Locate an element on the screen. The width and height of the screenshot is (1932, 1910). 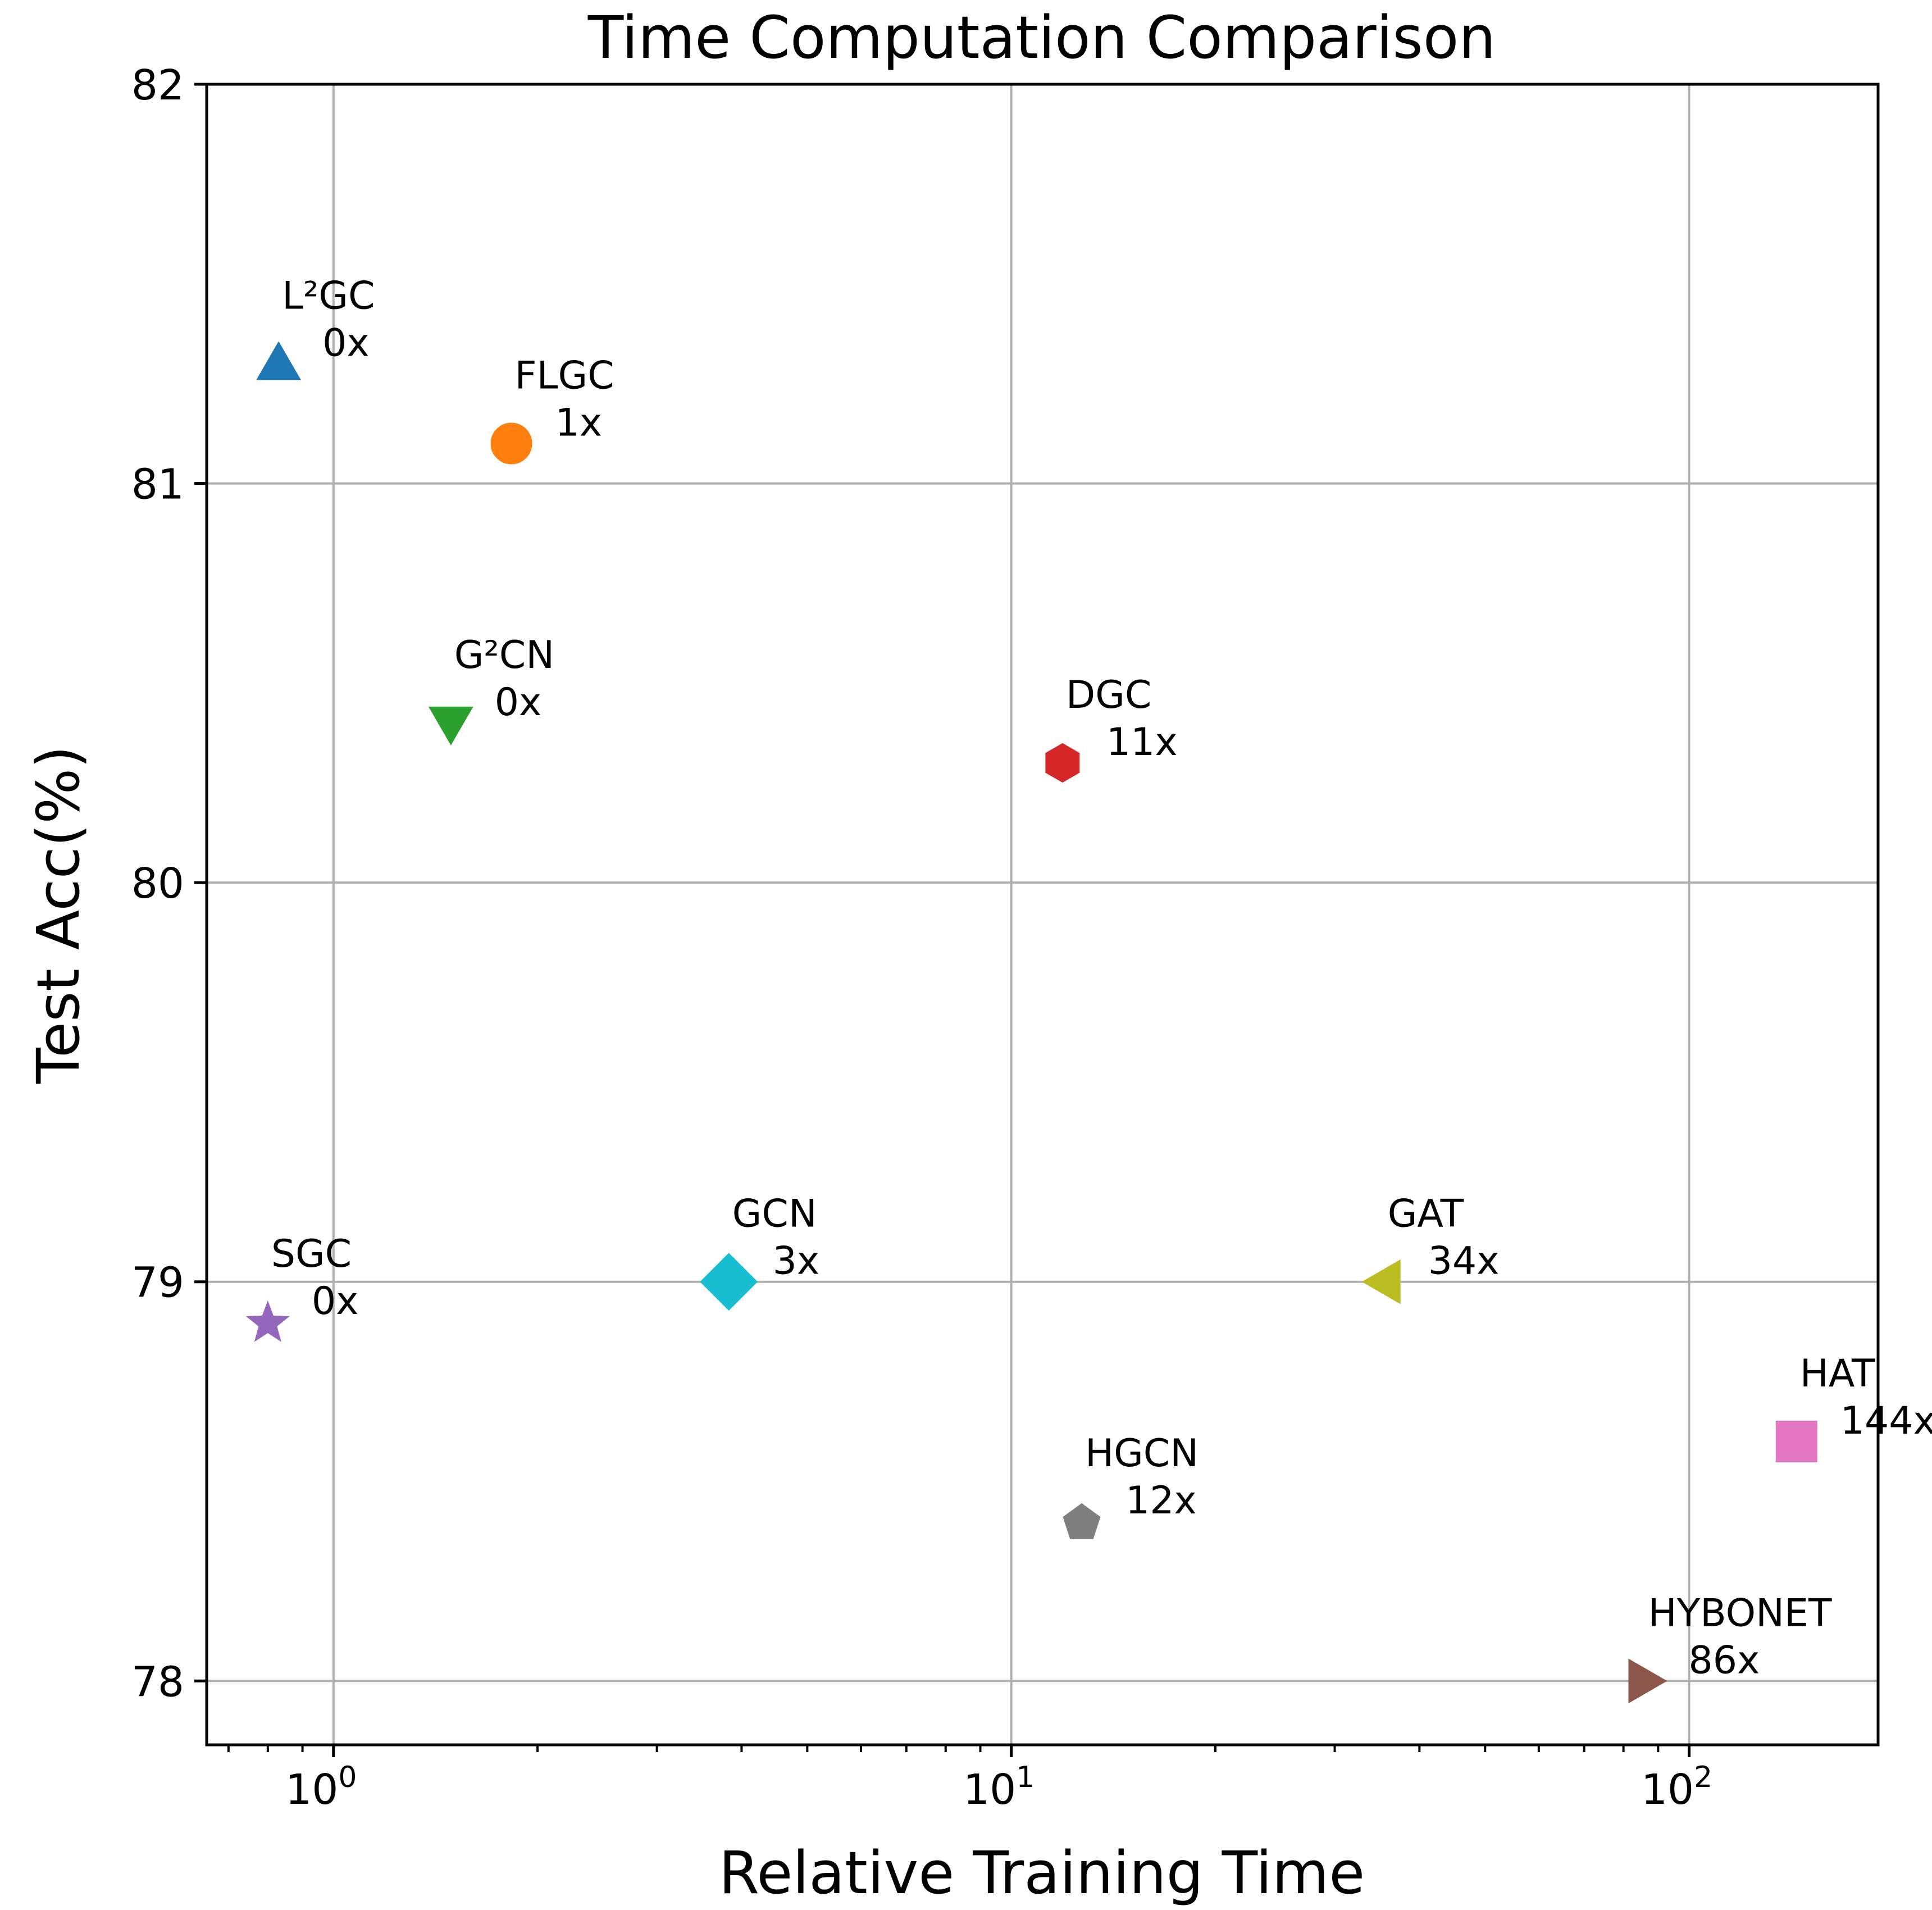
point-name-label: HAT is located at coordinates (1837, 1374).